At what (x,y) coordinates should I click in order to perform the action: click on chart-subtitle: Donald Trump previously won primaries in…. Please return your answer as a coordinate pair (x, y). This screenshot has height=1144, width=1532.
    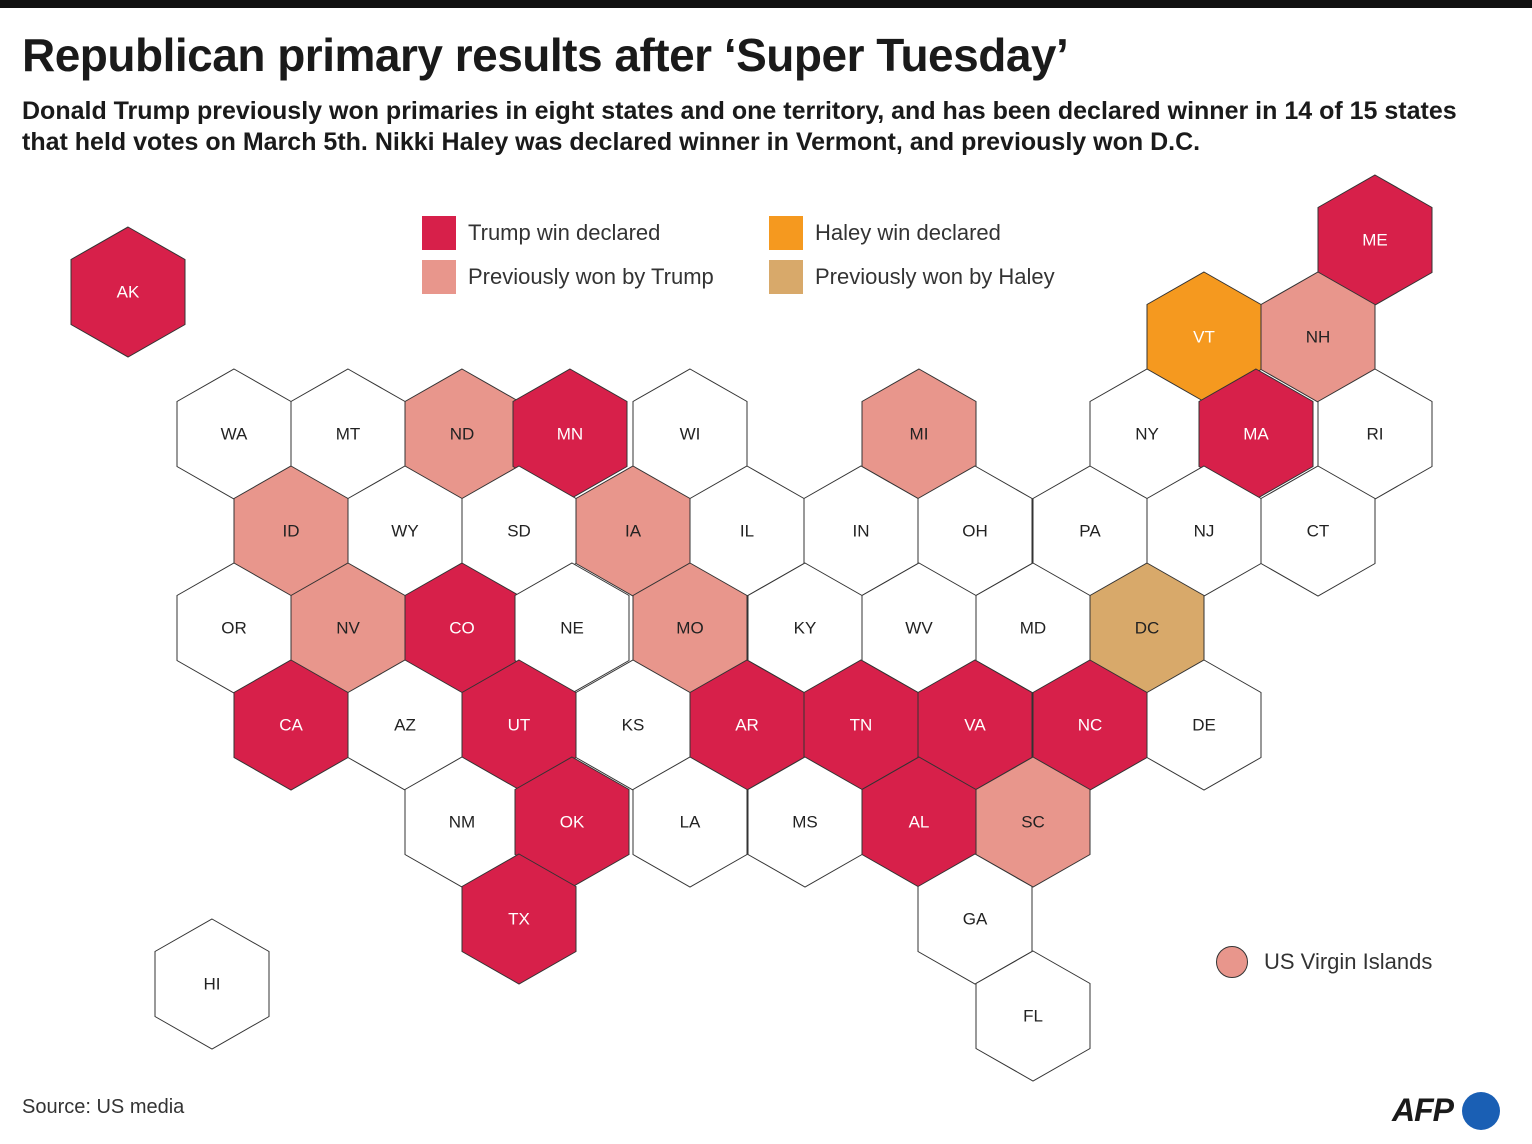
    Looking at the image, I should click on (739, 126).